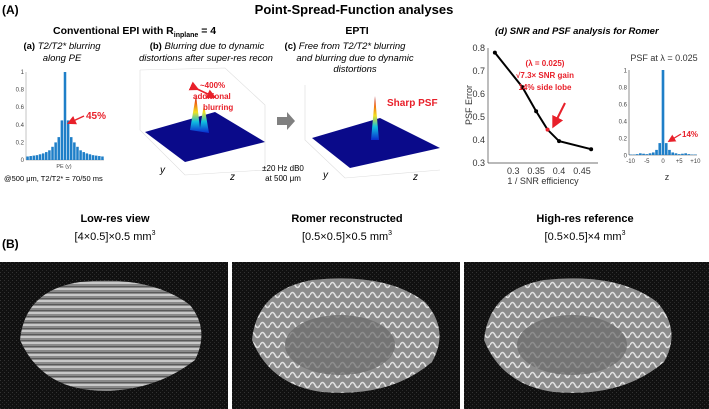 The image size is (709, 409). What do you see at coordinates (347, 236) in the screenshot?
I see `image-2-dims: [0.5×0.5]×0.5 mm3` at bounding box center [347, 236].